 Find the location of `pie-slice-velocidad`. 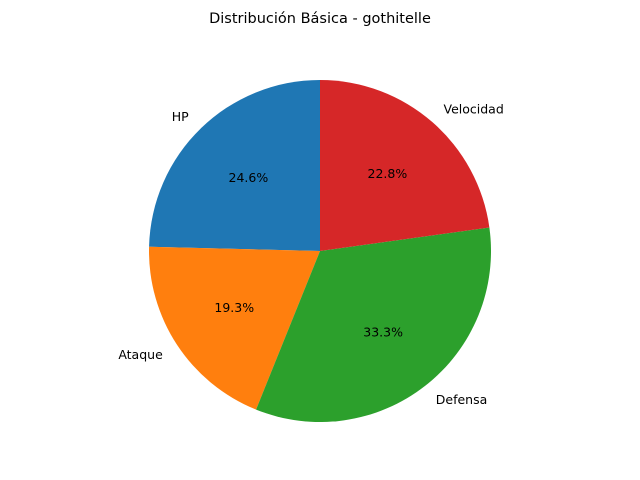

pie-slice-velocidad is located at coordinates (405, 165).